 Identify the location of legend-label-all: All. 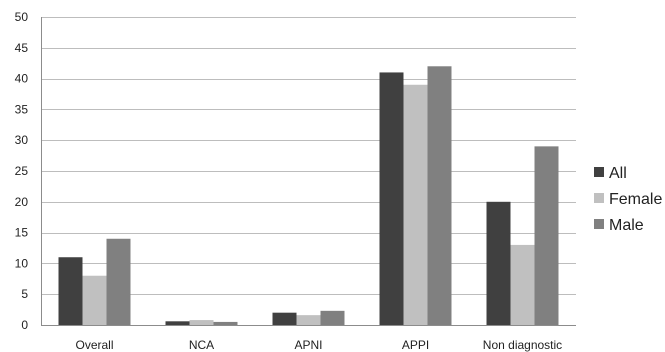
(618, 173).